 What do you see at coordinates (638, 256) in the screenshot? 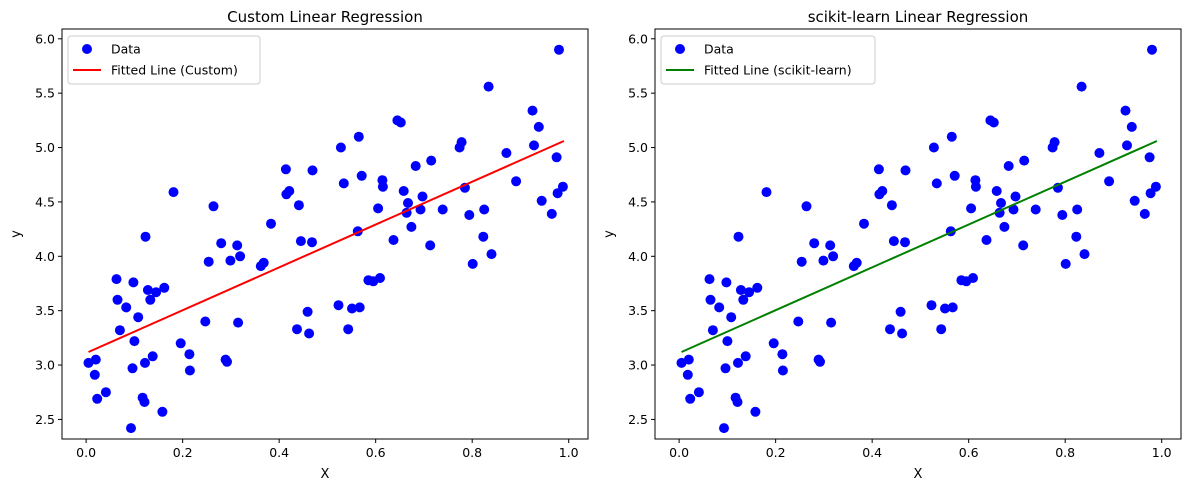
I see `right-y-tick-label: 4.0` at bounding box center [638, 256].